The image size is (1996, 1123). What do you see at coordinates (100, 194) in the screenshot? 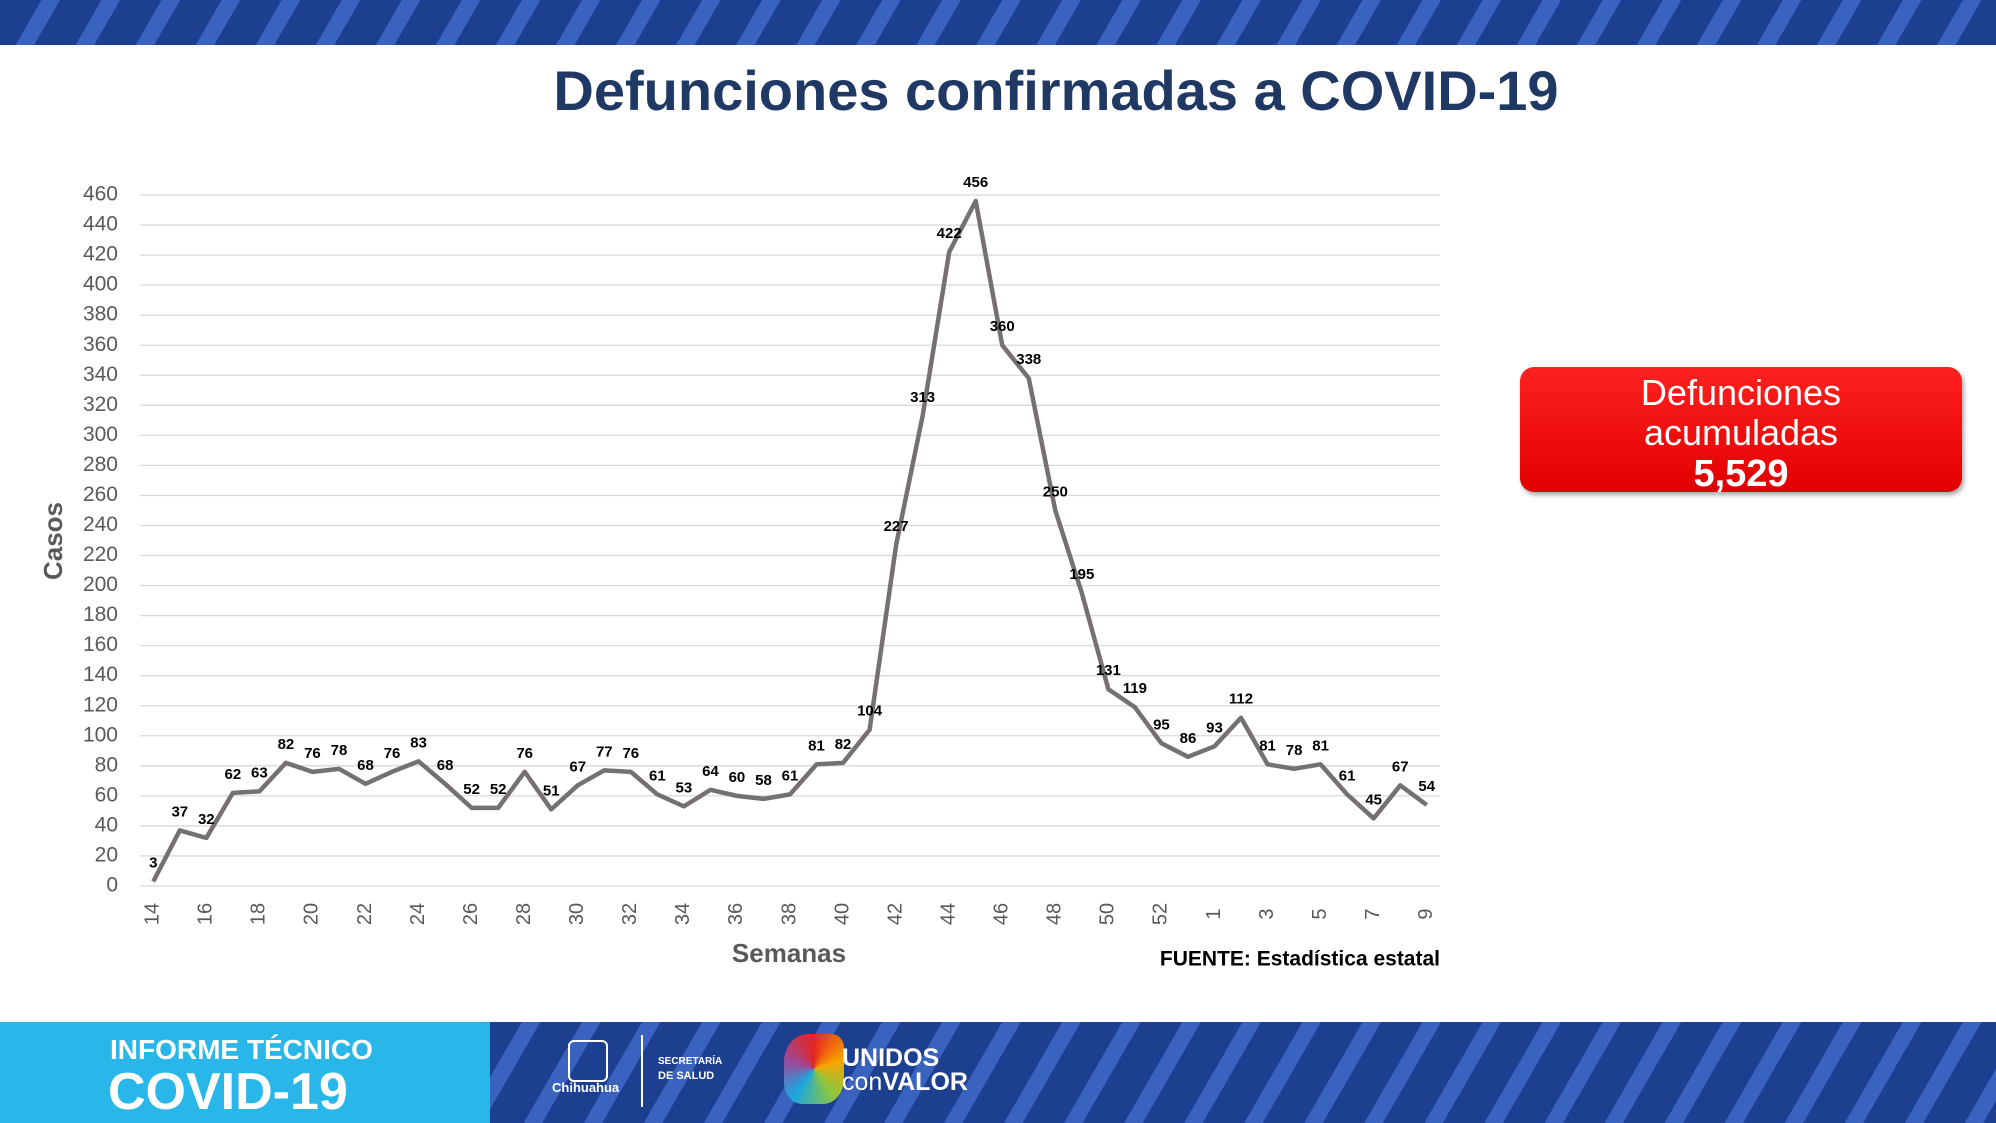
I see `y-tick-label: 460` at bounding box center [100, 194].